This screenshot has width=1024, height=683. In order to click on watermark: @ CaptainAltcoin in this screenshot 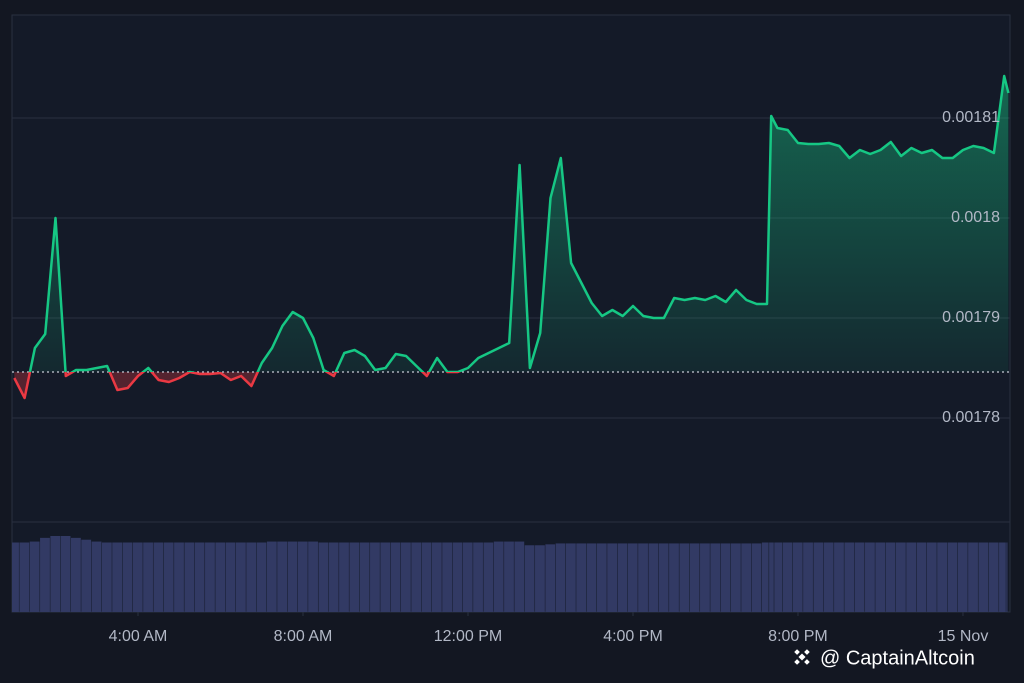, I will do `click(884, 658)`.